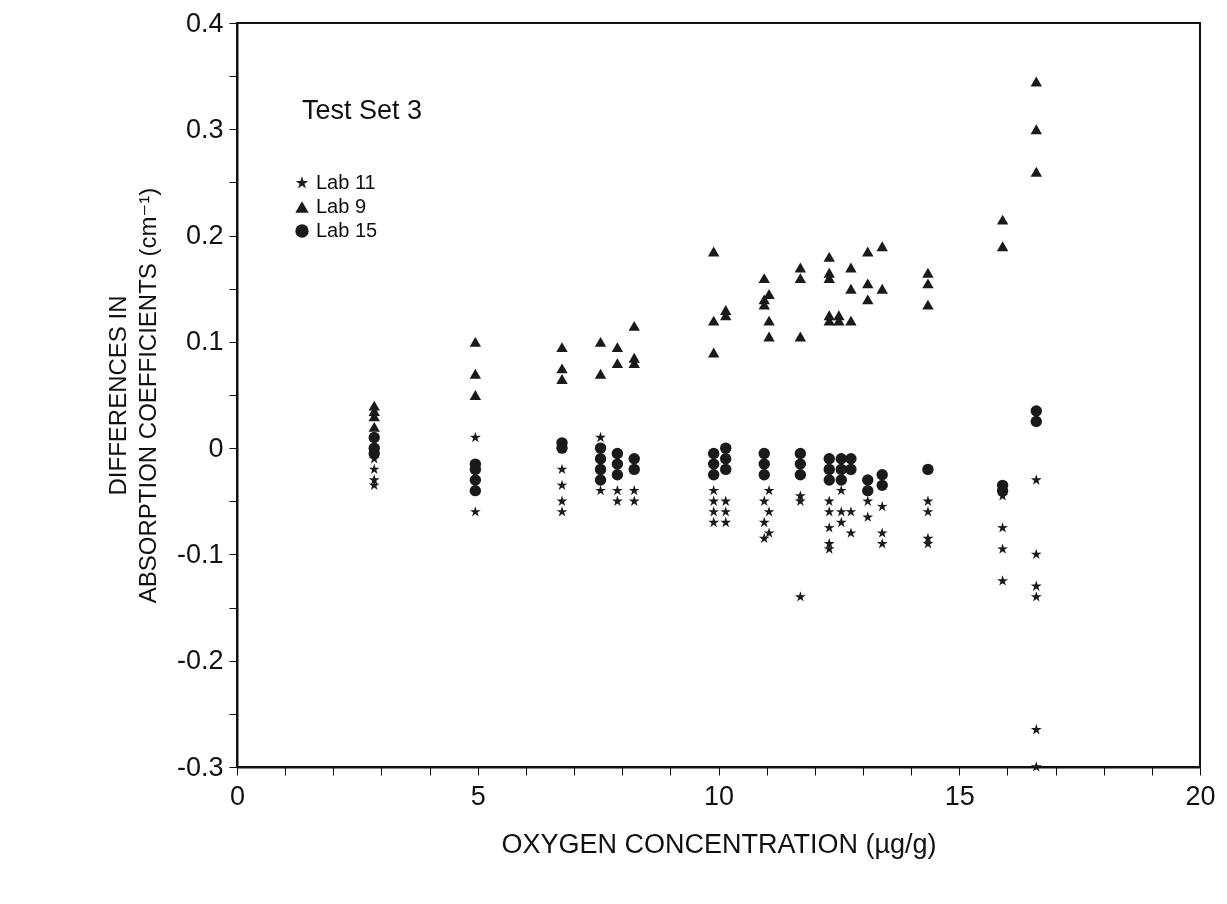  Describe the element at coordinates (200, 766) in the screenshot. I see `y-tick-label: -0.3` at that location.